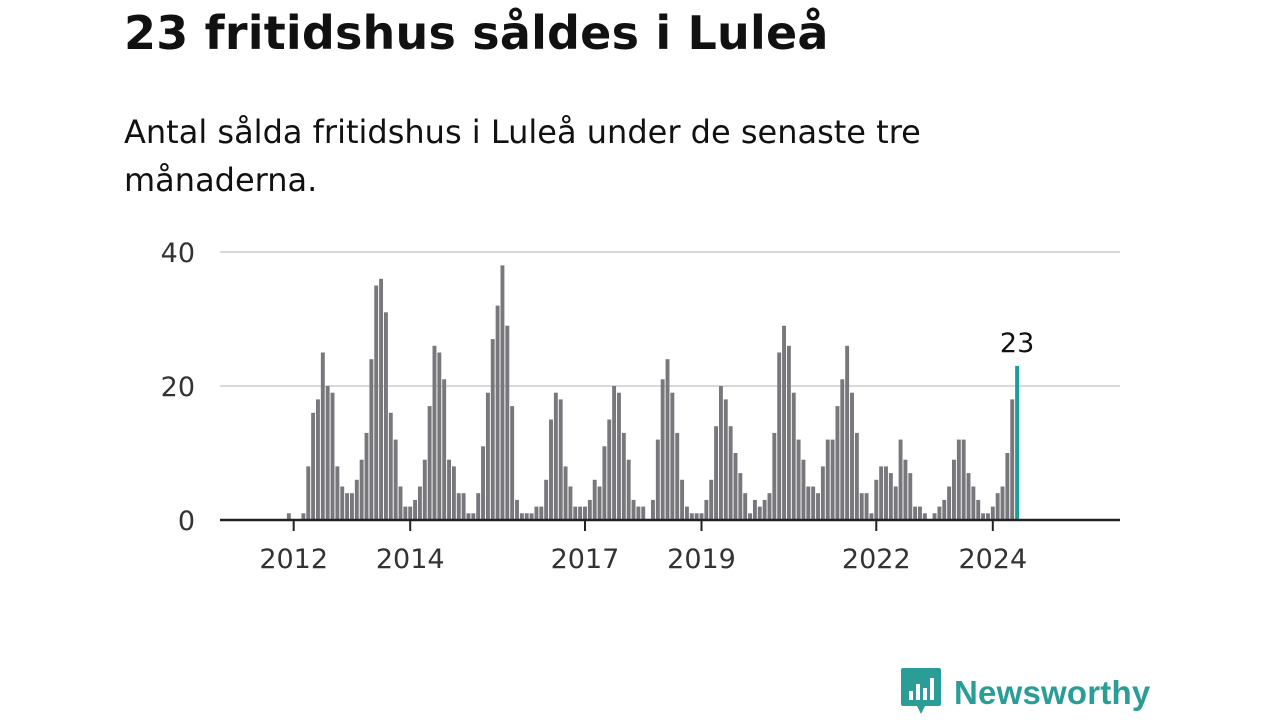 The image size is (1280, 720). What do you see at coordinates (476, 33) in the screenshot?
I see `chart-title: 23 fritidshus såldes i Luleå` at bounding box center [476, 33].